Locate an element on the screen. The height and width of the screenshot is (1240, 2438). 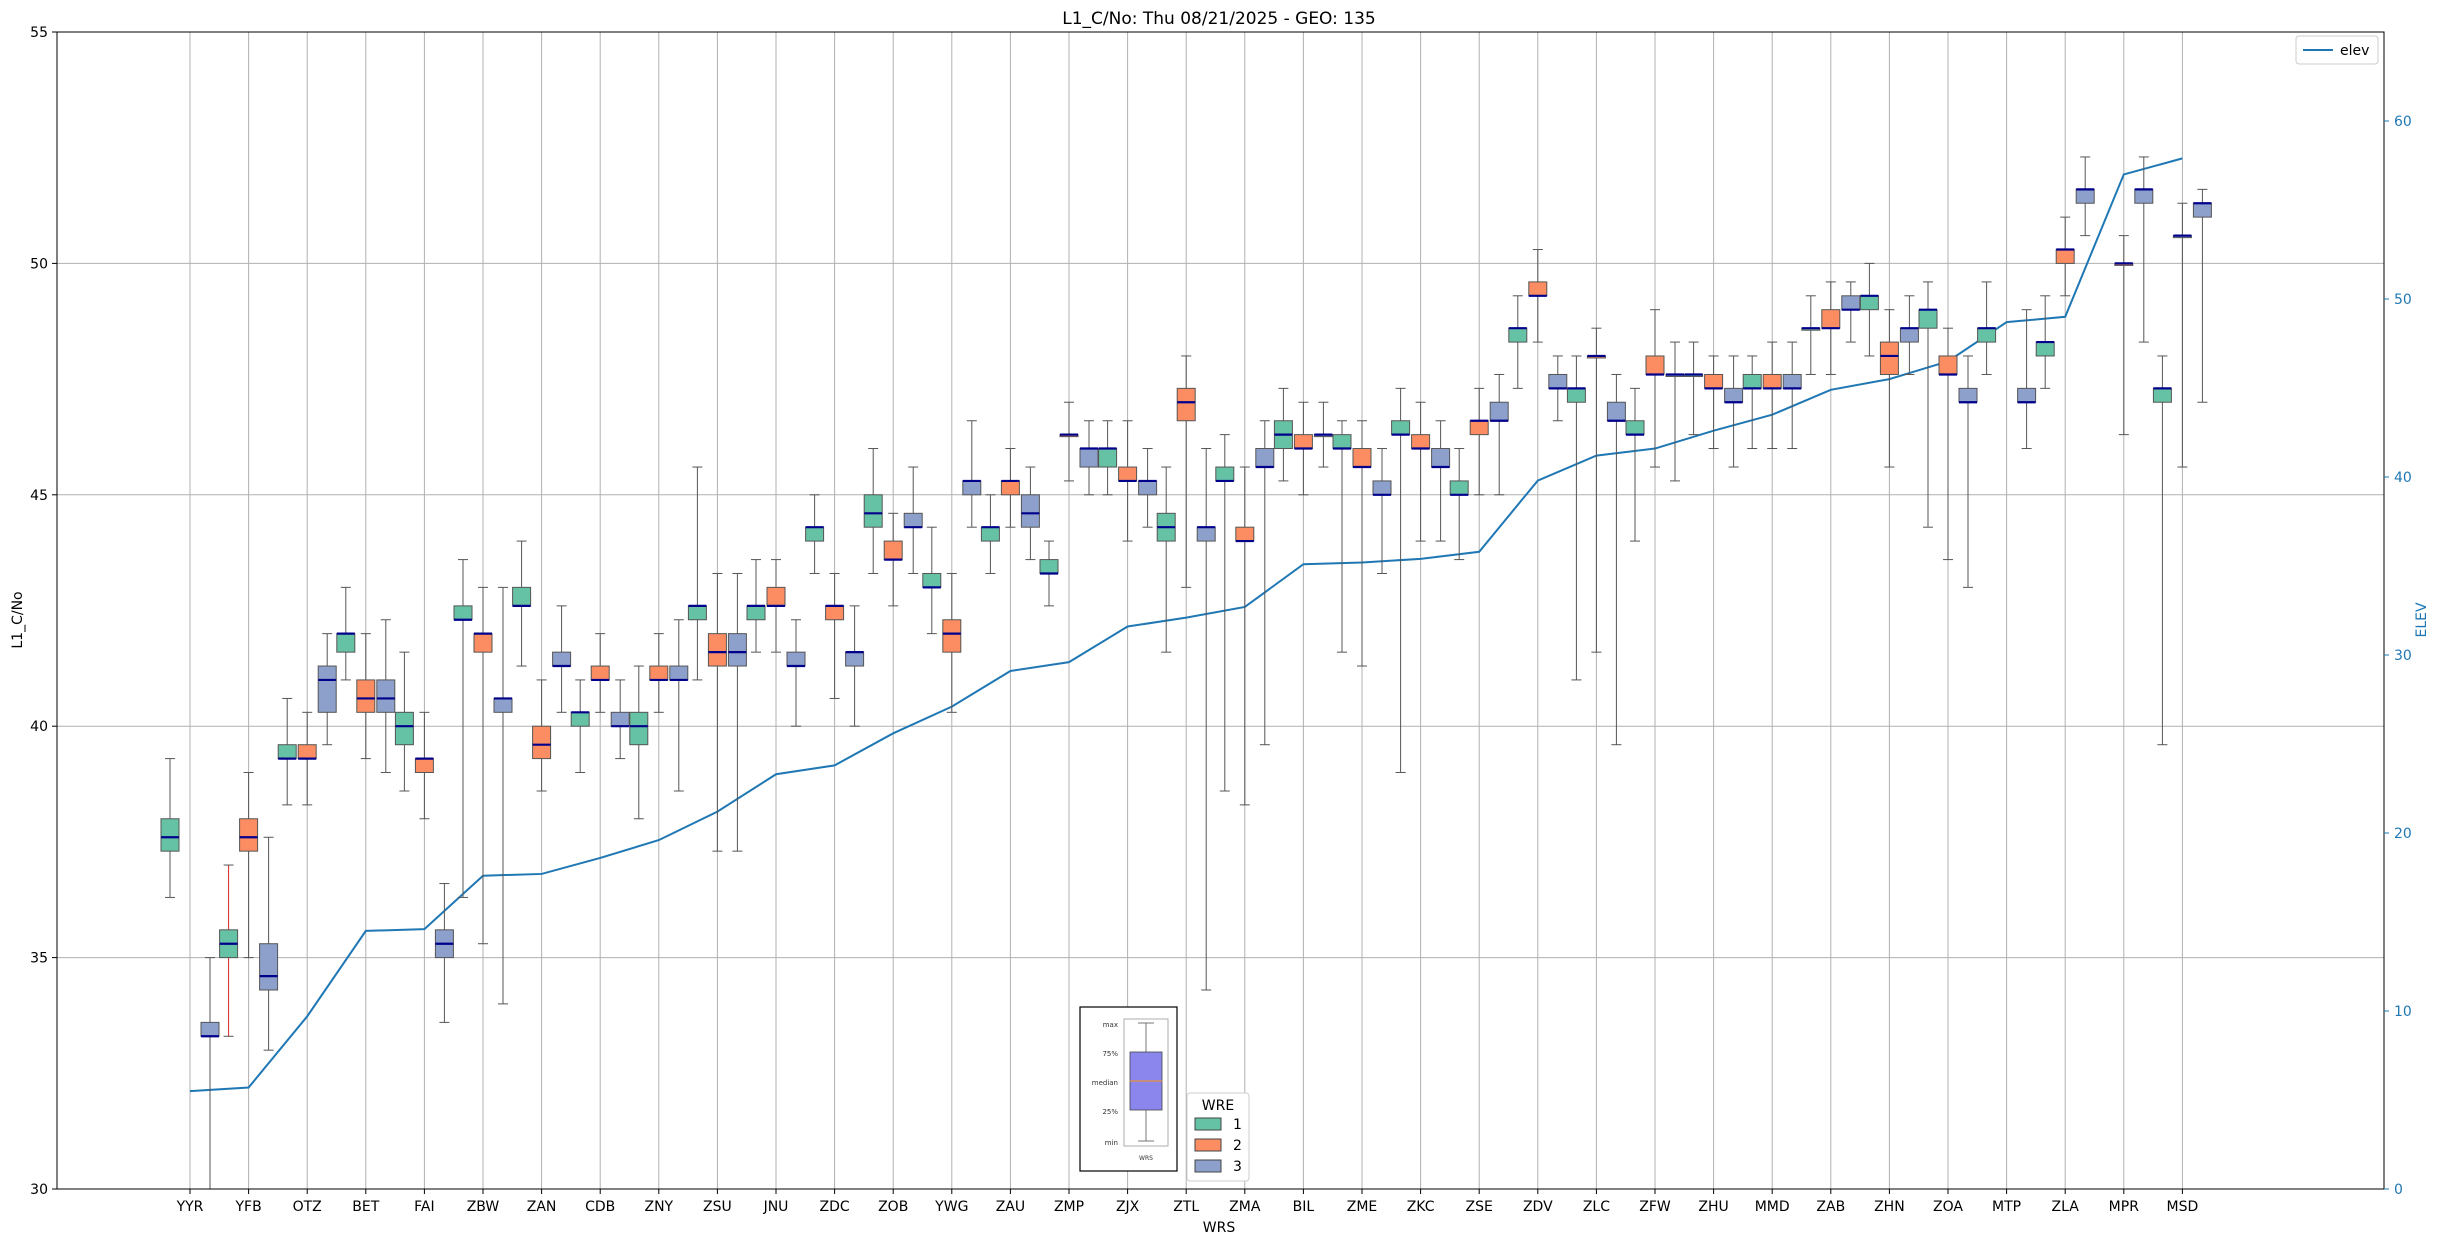
wre-1-box-zsu is located at coordinates (697, 573).